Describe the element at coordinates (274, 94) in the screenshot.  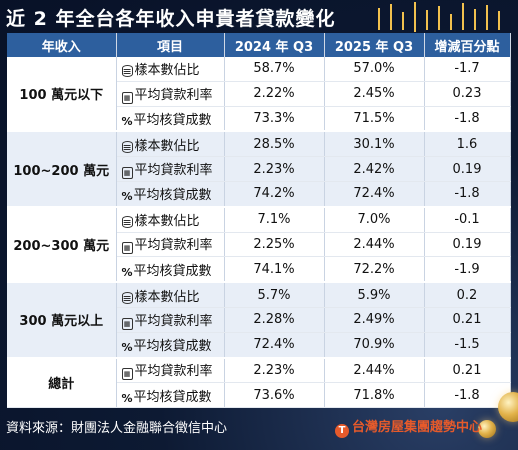
I see `value-2024q3: 2.22%` at that location.